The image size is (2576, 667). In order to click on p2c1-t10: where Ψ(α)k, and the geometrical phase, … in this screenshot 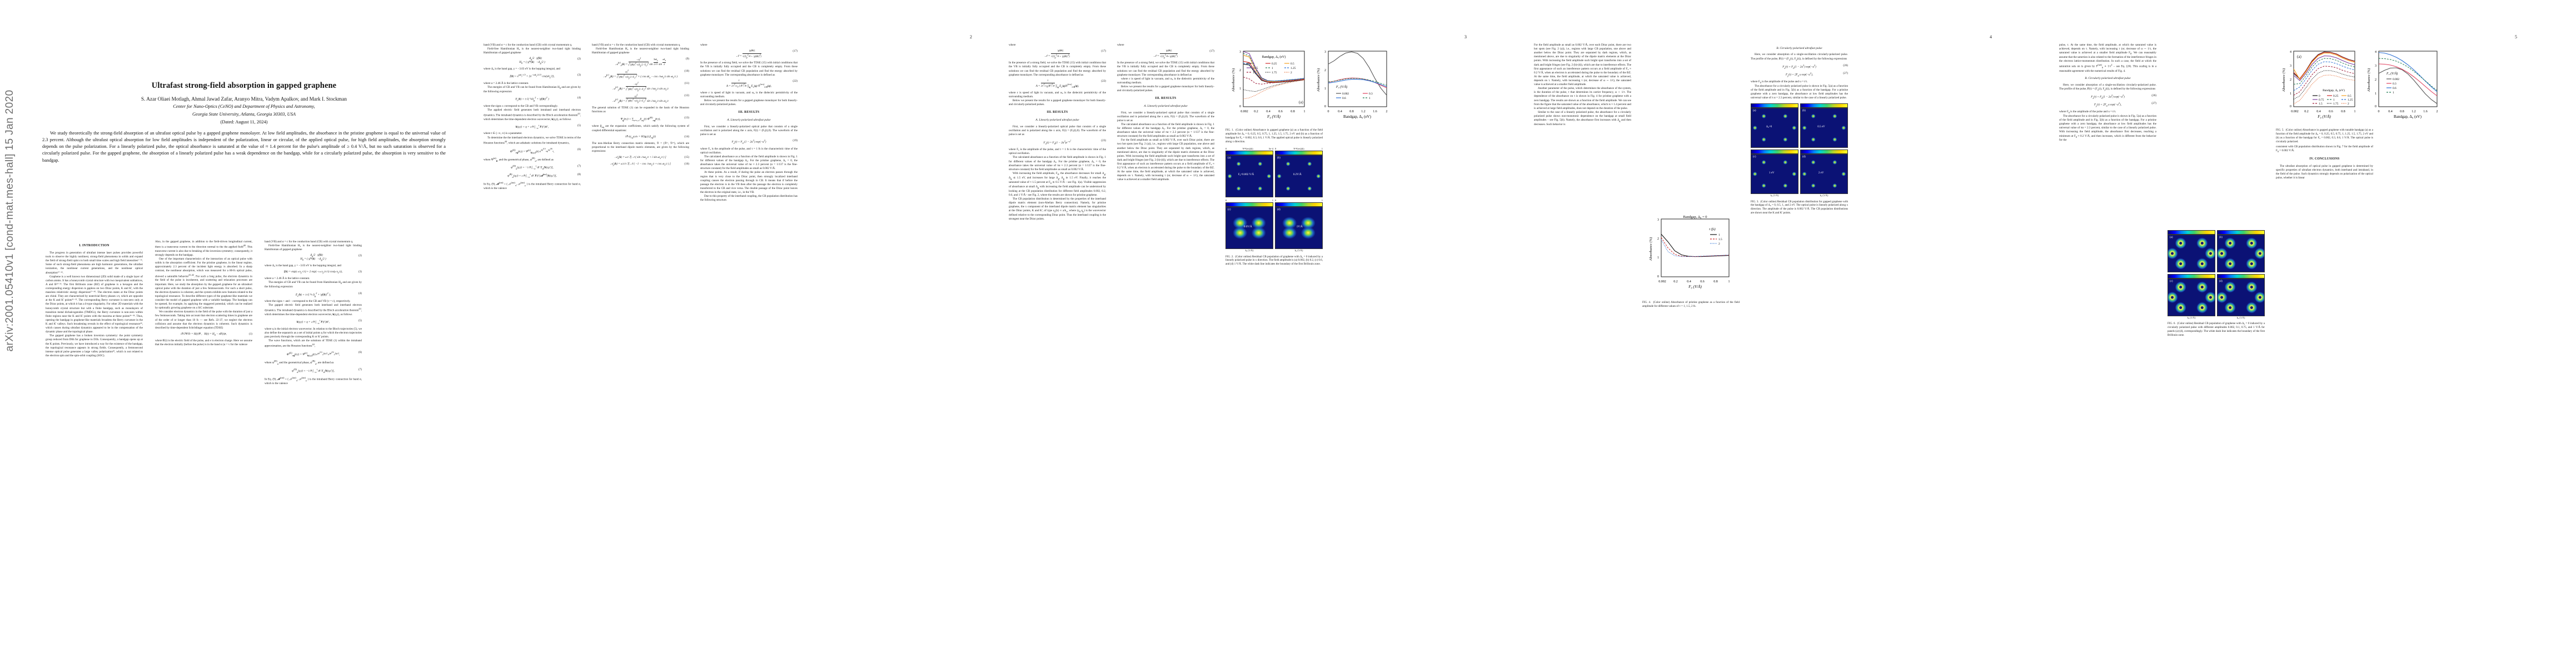, I will do `click(519, 159)`.